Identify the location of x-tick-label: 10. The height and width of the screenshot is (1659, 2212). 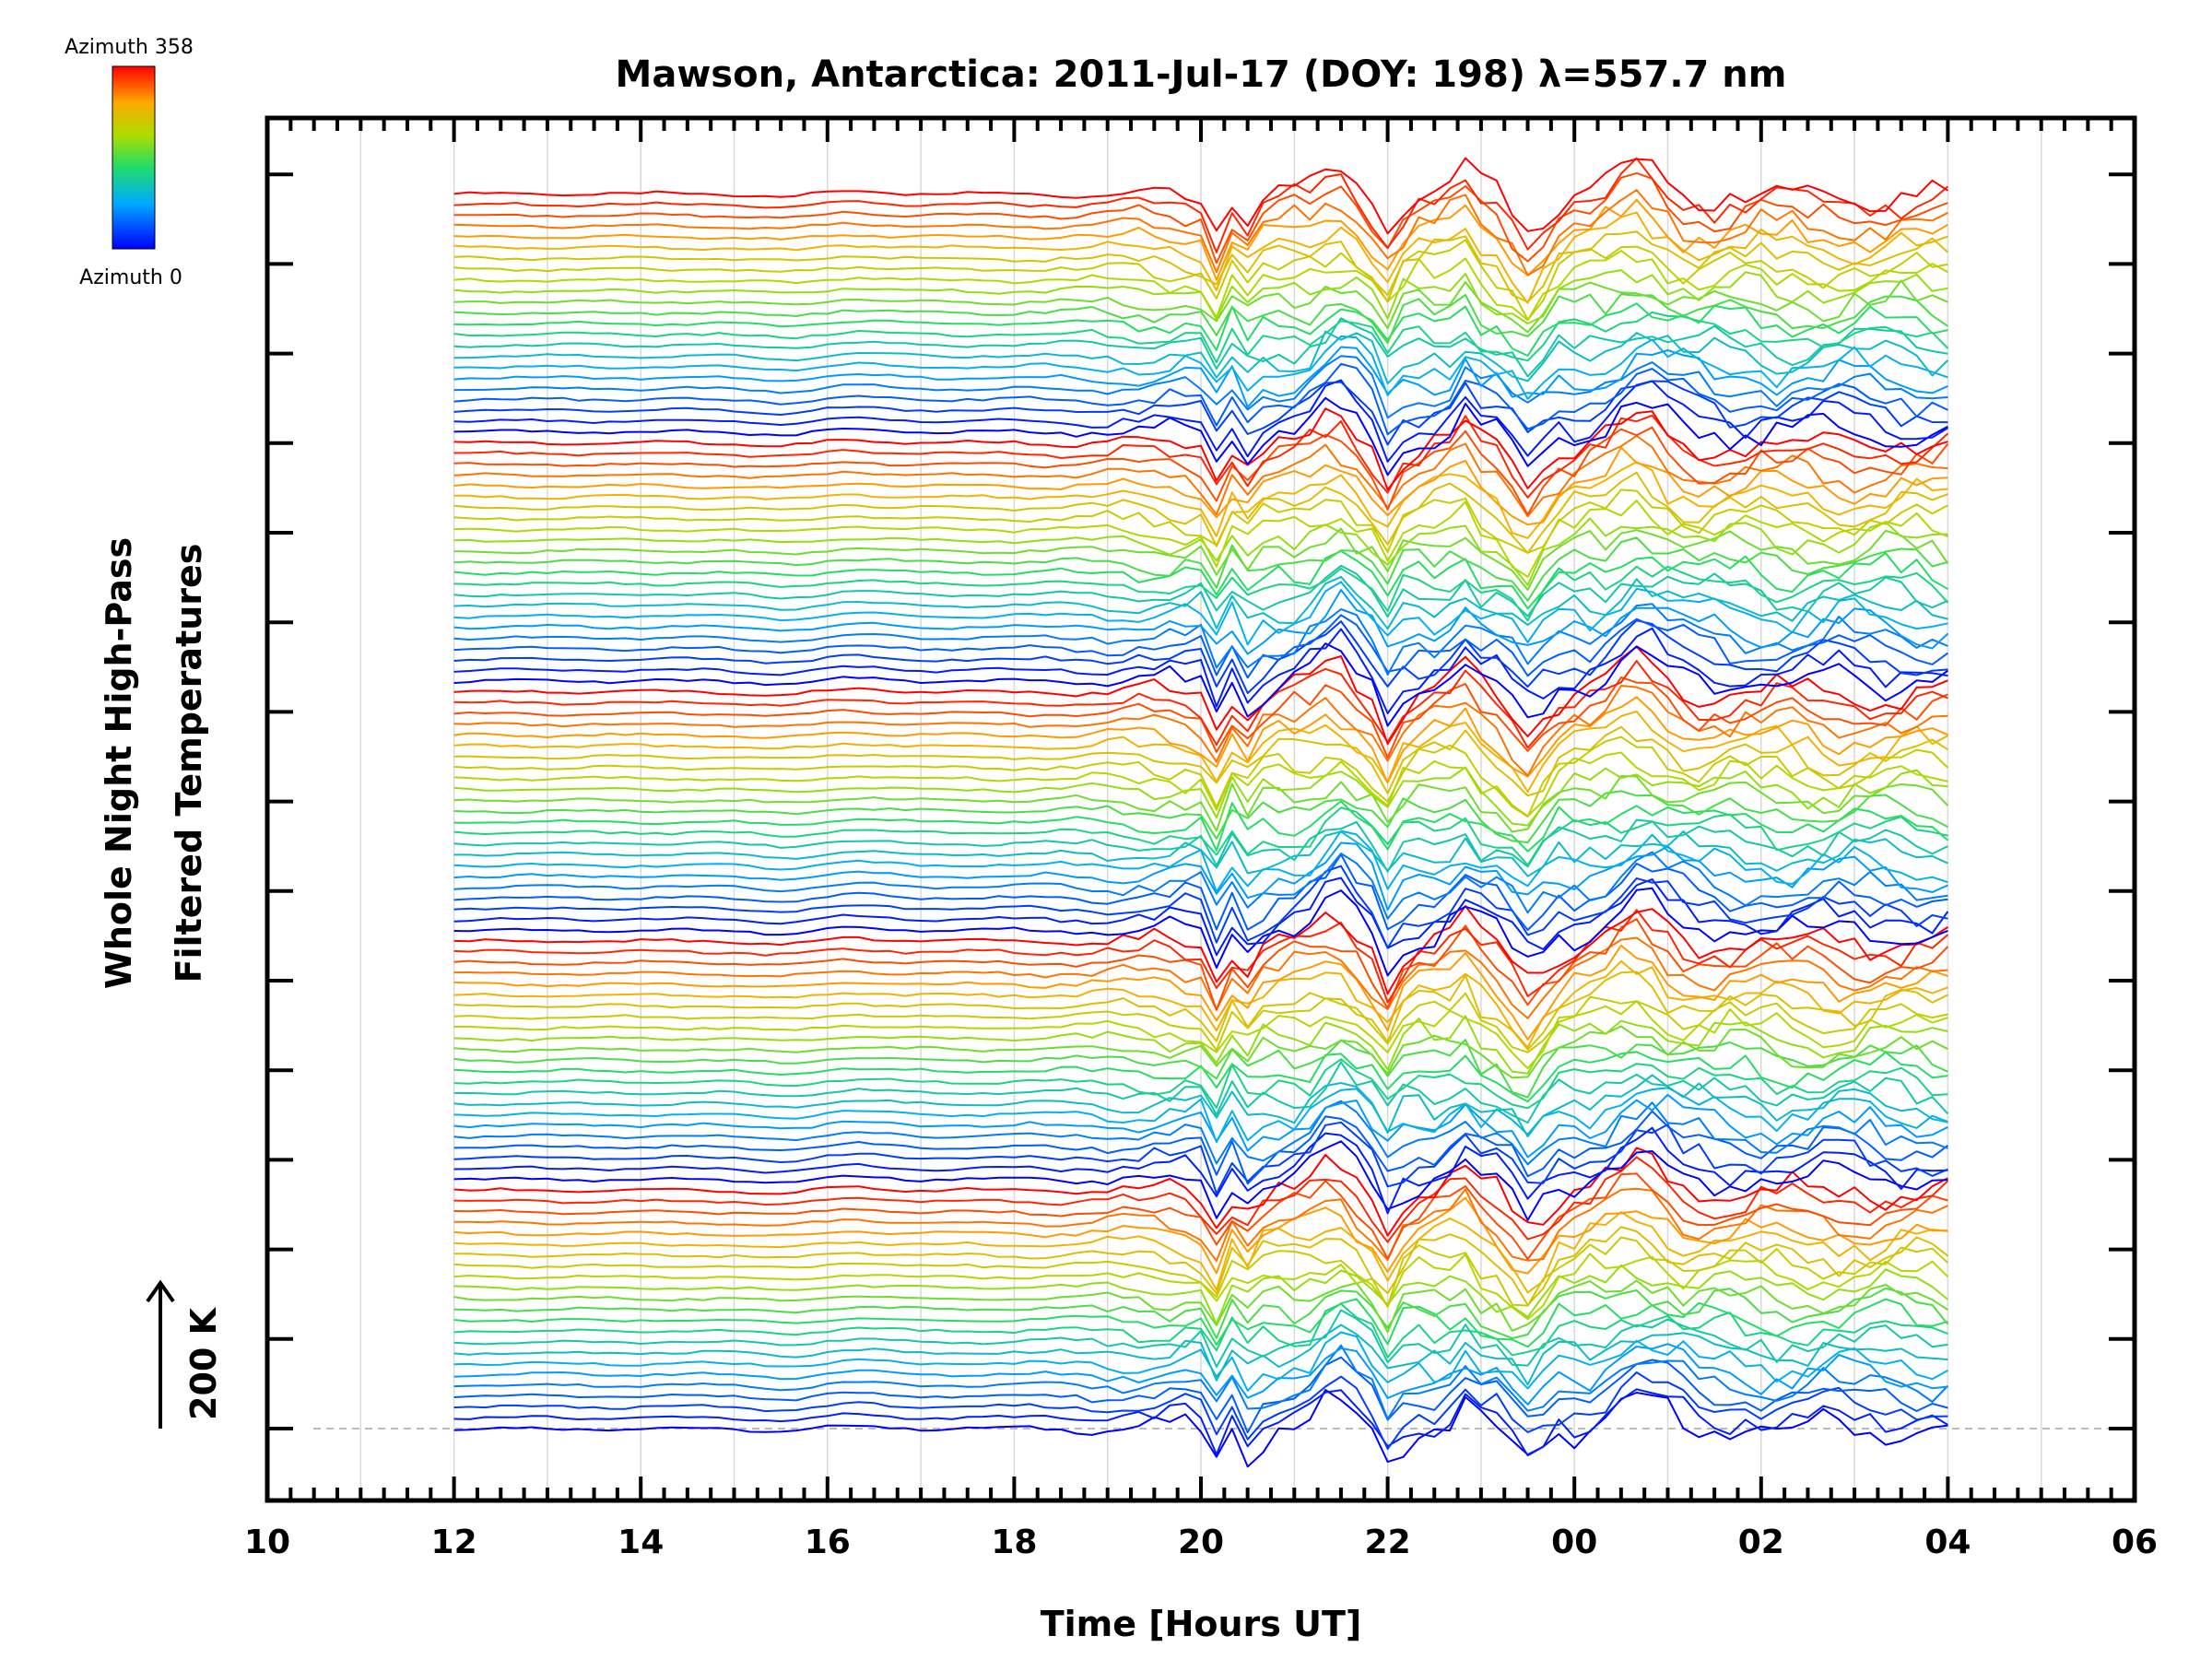
(267, 1542).